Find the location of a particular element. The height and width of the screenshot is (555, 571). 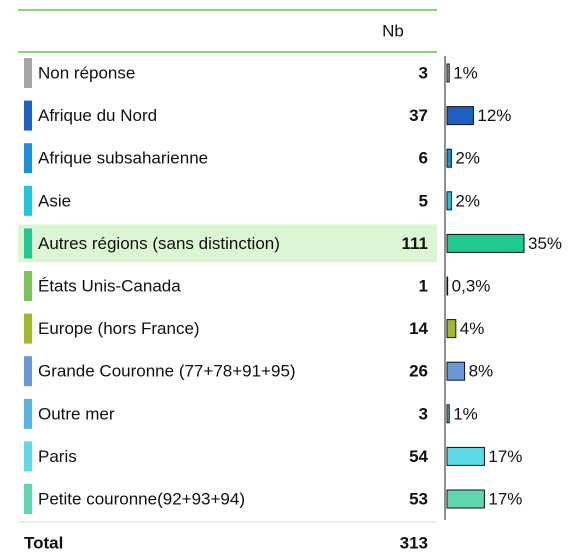

value-label: 35% is located at coordinates (545, 243).